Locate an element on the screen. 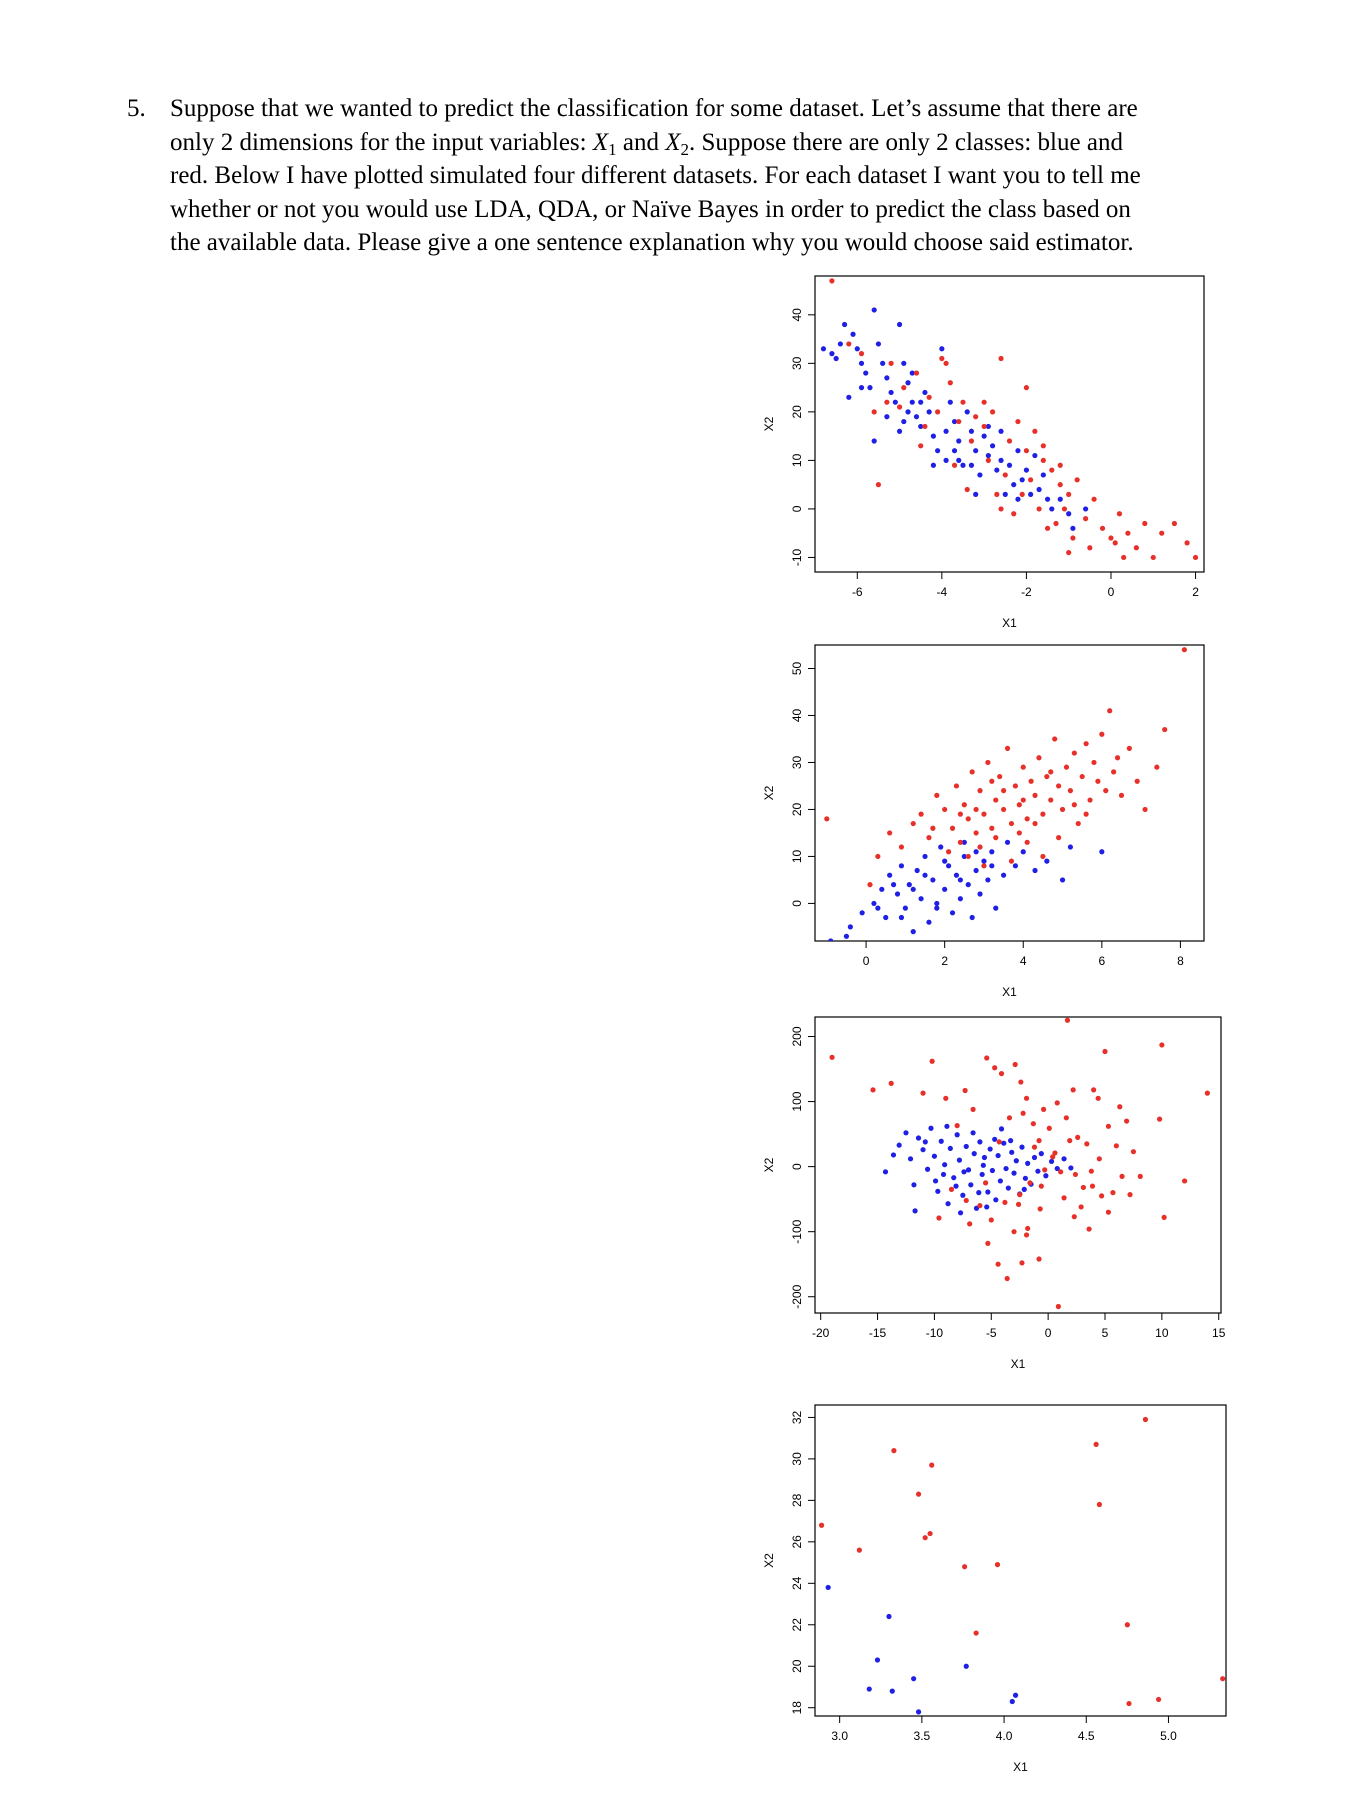 Image resolution: width=1359 pixels, height=1812 pixels. plot-frame is located at coordinates (1009, 424).